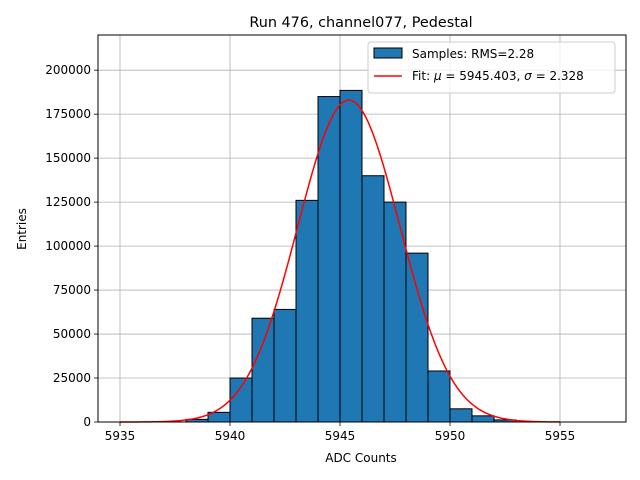 Image resolution: width=640 pixels, height=480 pixels. I want to click on y-tick-label: 0, so click(87, 422).